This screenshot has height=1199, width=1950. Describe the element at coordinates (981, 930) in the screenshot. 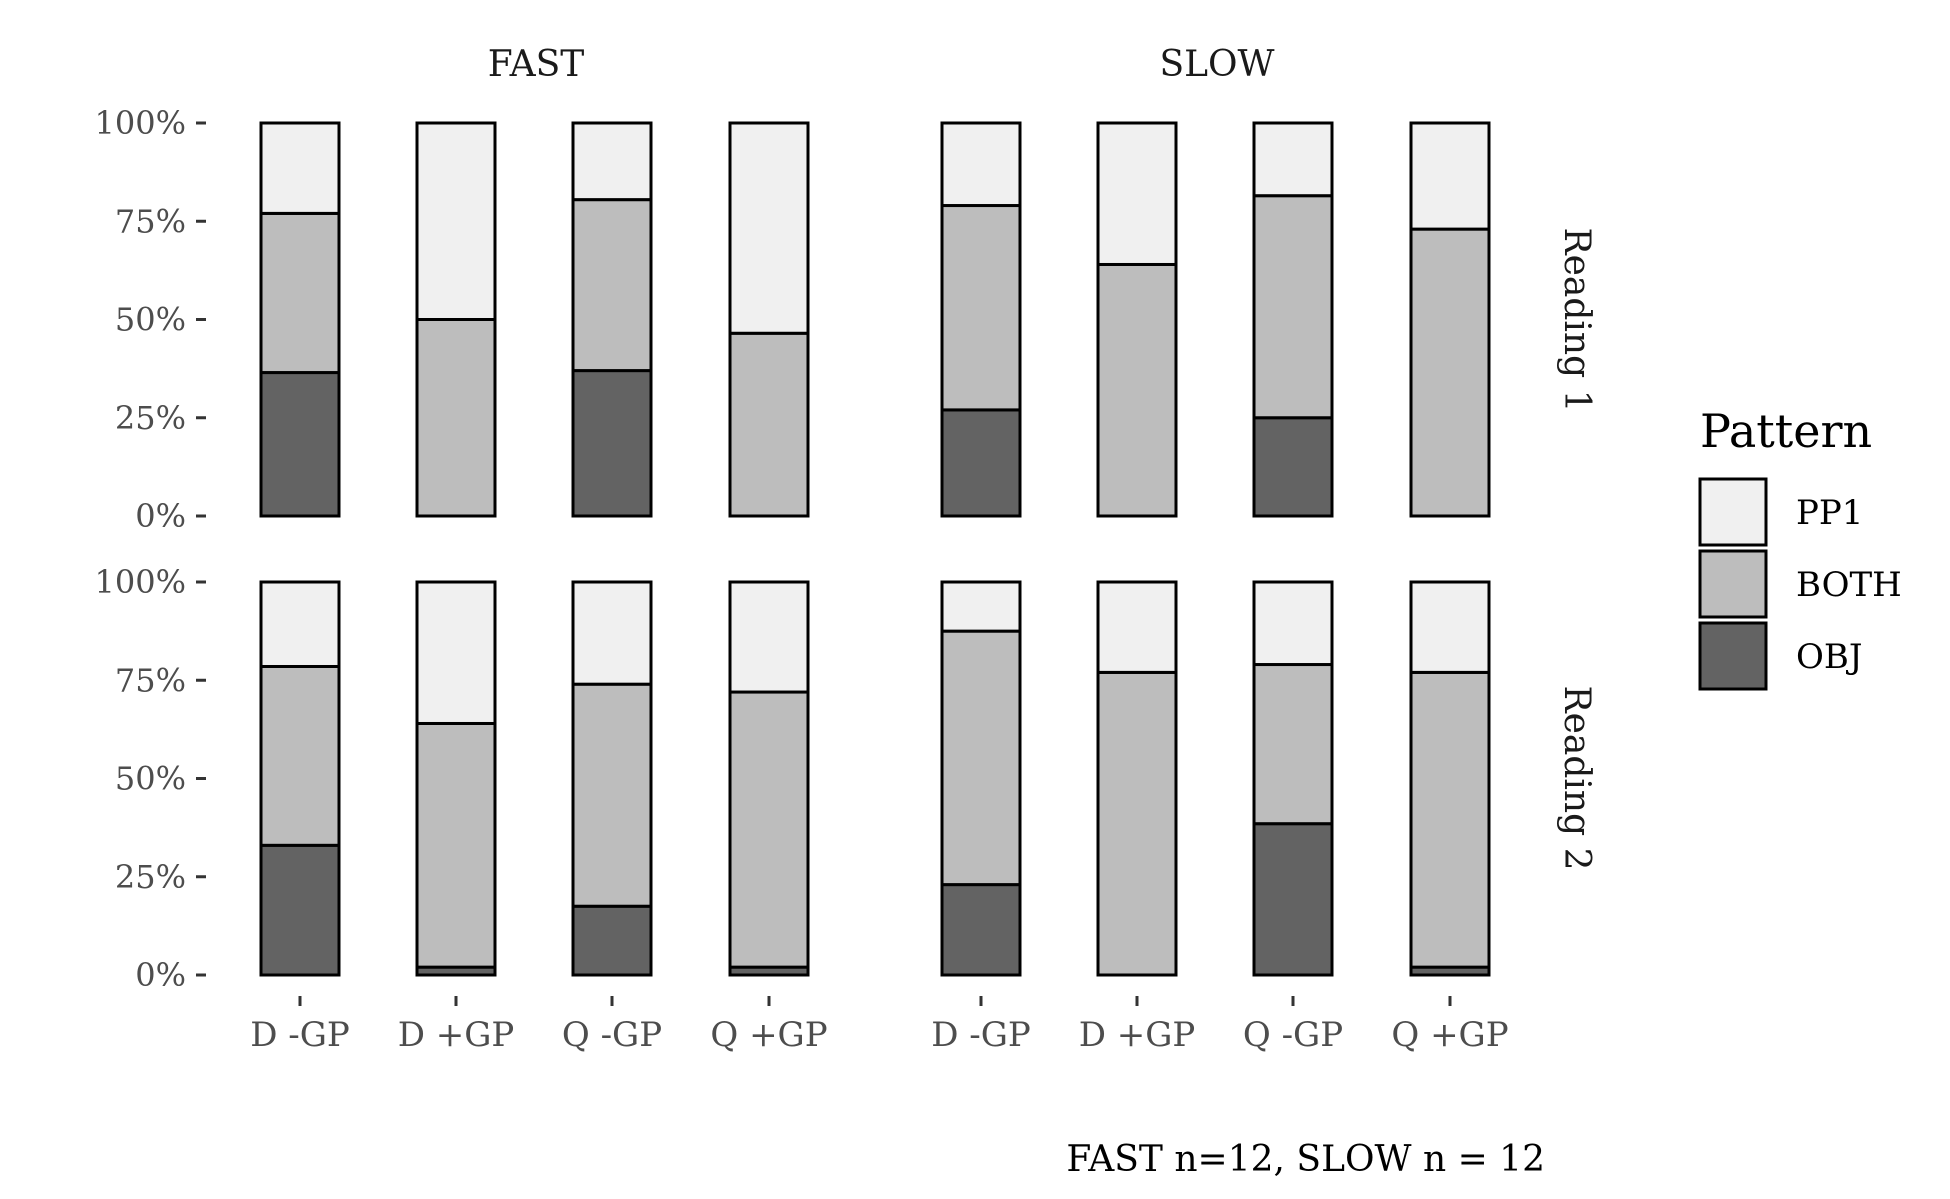

I see `bar-slow-reading-2-d-gp-obj` at that location.